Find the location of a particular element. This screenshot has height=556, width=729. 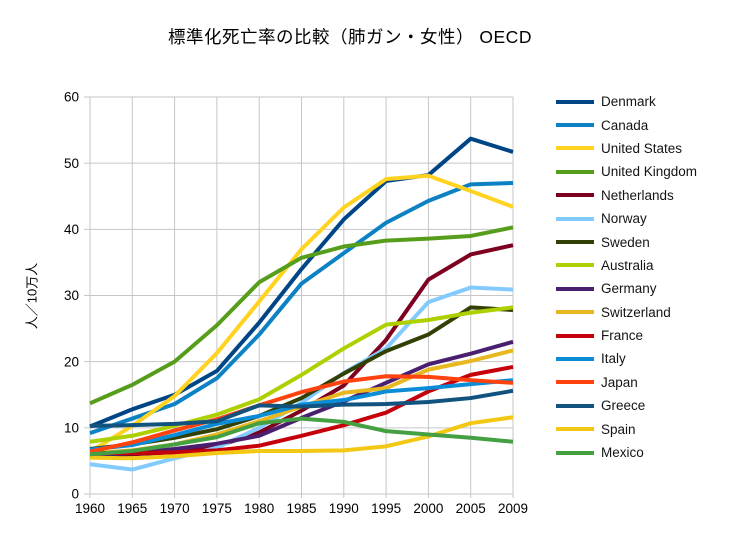

x-tick-label: 1980 is located at coordinates (259, 508).